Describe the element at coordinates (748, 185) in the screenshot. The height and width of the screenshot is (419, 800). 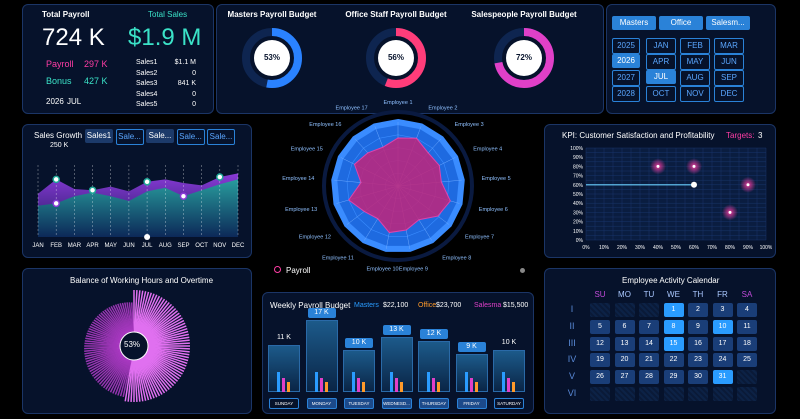
I see `kpi-target-point` at that location.